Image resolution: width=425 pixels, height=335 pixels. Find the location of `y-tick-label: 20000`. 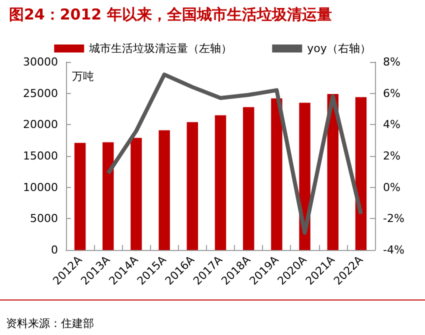

y-tick-label: 20000 is located at coordinates (40, 125).